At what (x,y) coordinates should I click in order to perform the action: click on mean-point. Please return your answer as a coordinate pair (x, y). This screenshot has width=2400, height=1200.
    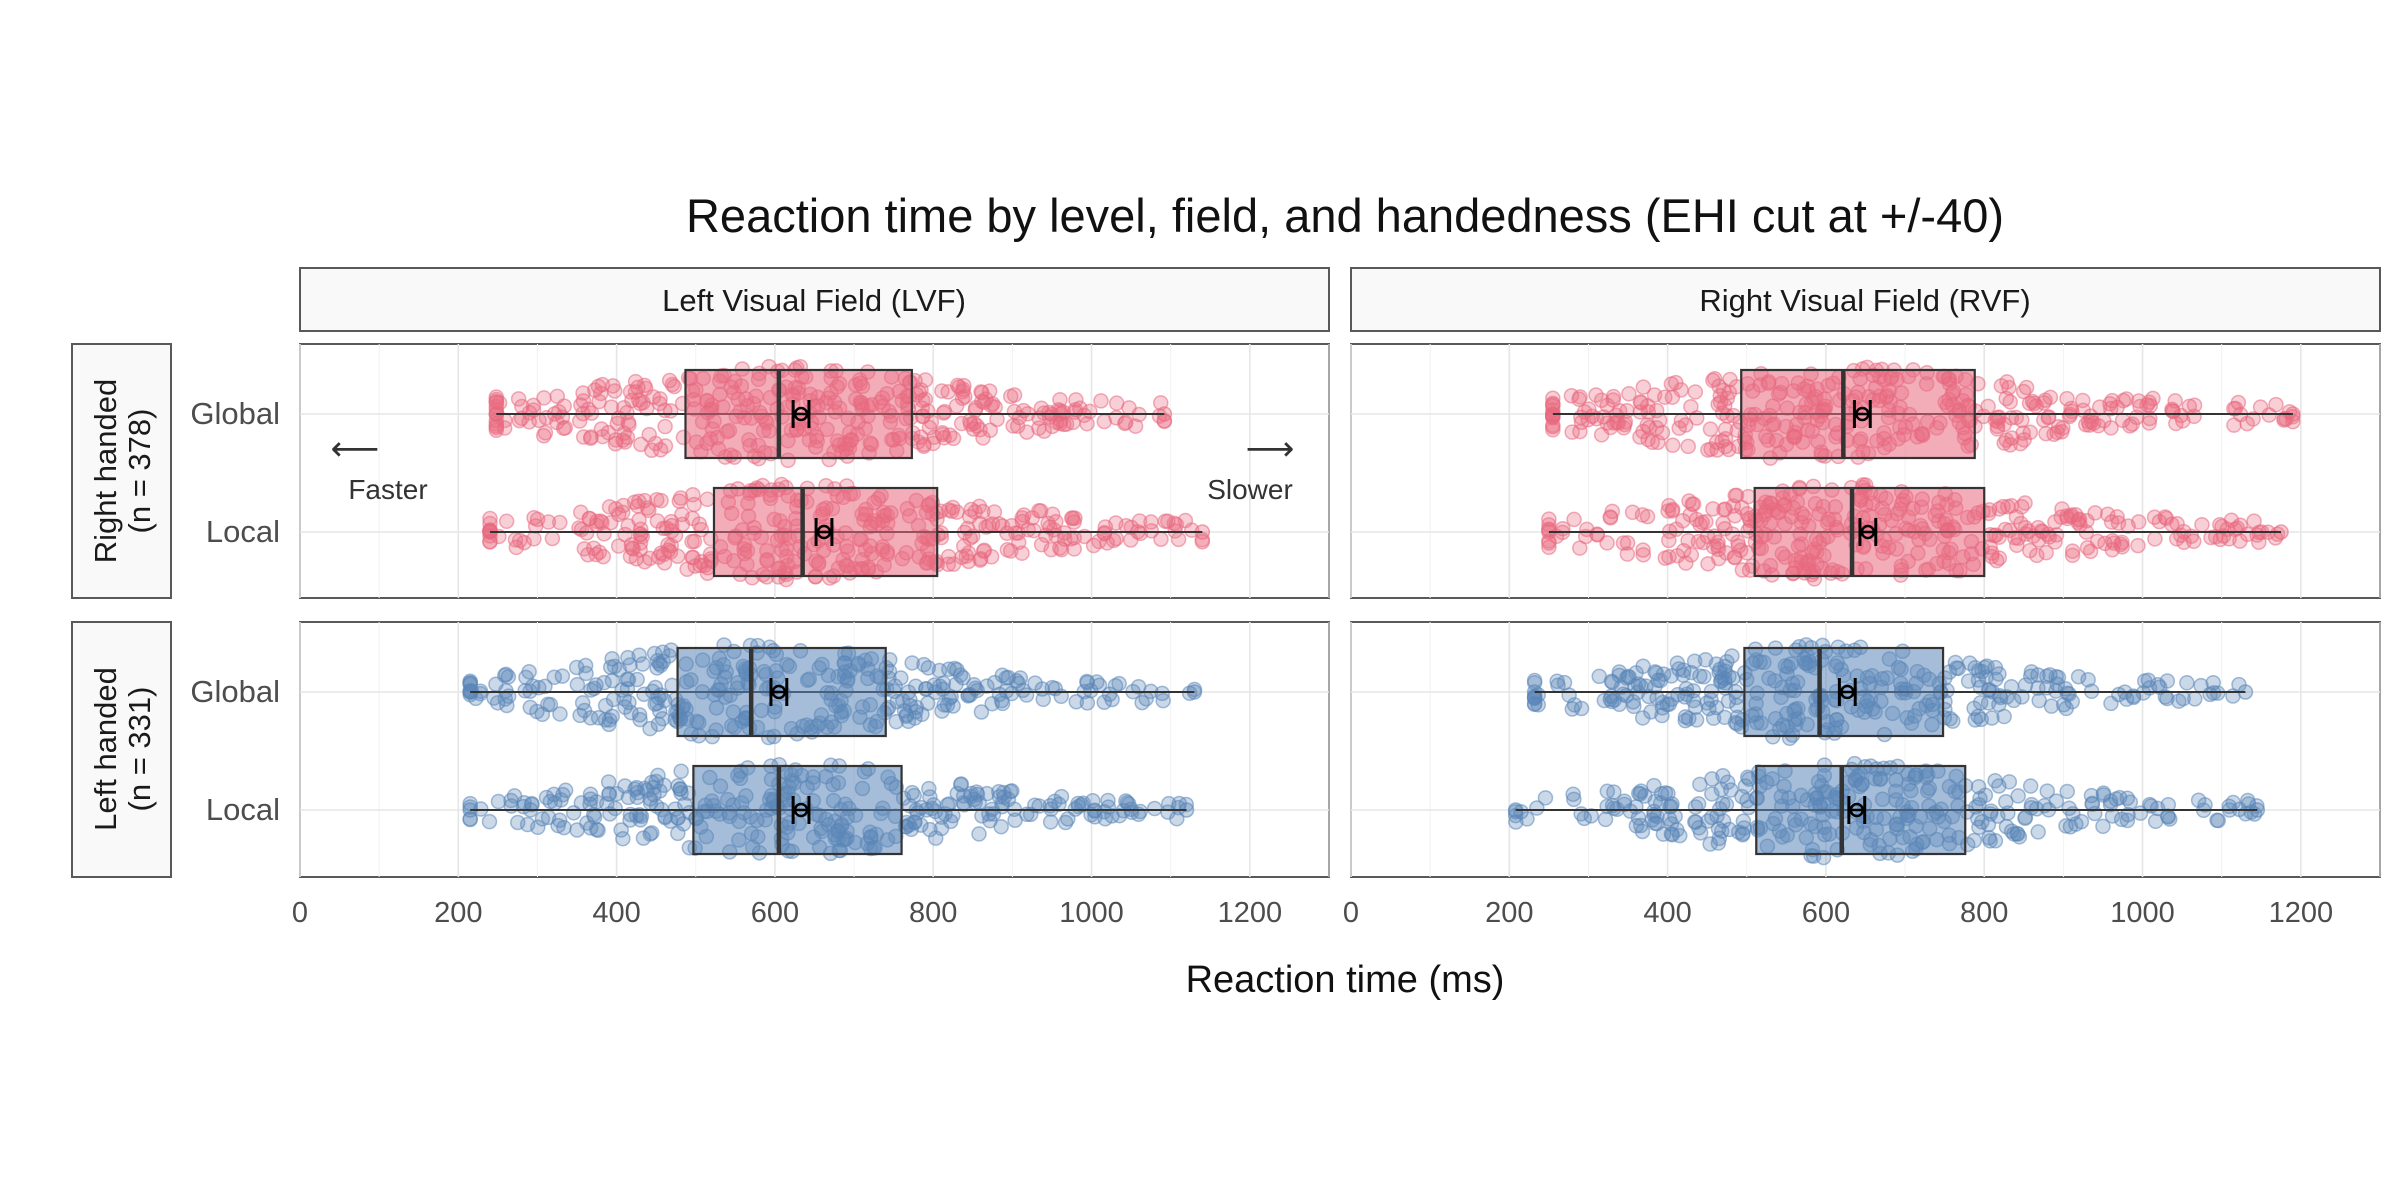
    Looking at the image, I should click on (1847, 692).